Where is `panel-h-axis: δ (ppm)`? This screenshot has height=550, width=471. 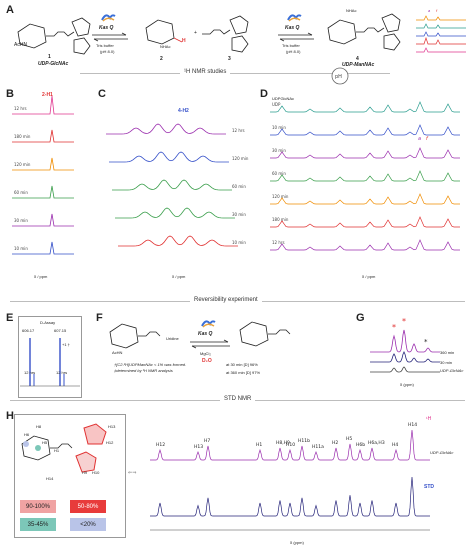
panel-h-axis: δ (ppm) is located at coordinates (297, 542).